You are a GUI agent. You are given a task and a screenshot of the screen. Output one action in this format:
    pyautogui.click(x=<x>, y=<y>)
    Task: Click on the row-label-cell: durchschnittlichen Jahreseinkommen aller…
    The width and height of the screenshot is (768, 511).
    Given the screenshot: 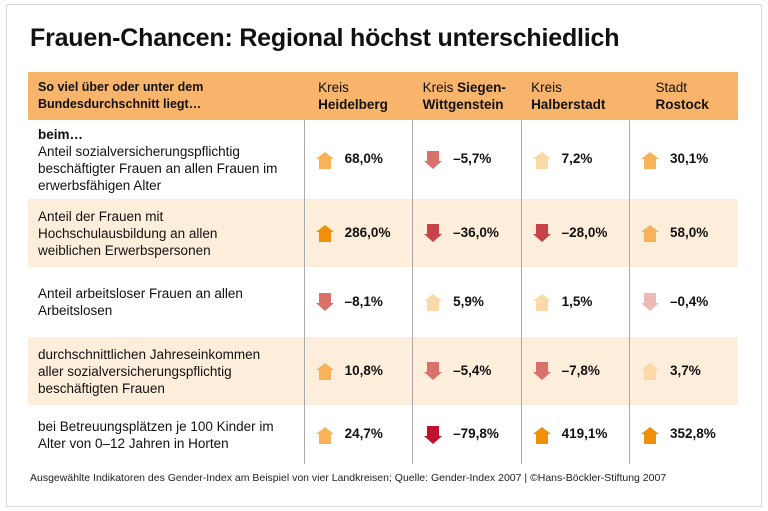 What is the action you would take?
    pyautogui.click(x=166, y=371)
    